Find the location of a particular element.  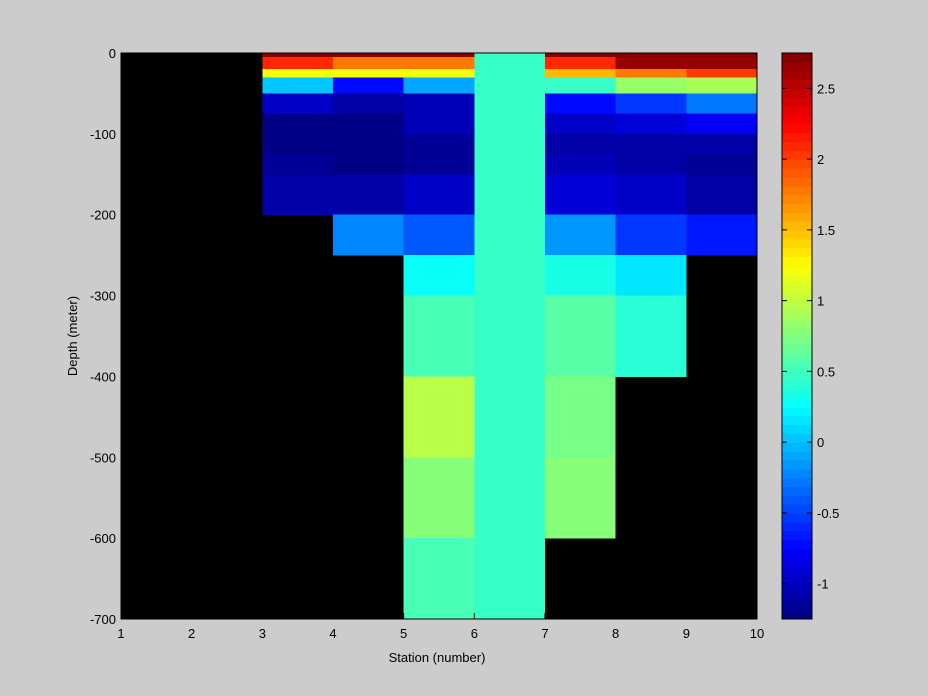

y-tick-label: -500 is located at coordinates (103, 457).